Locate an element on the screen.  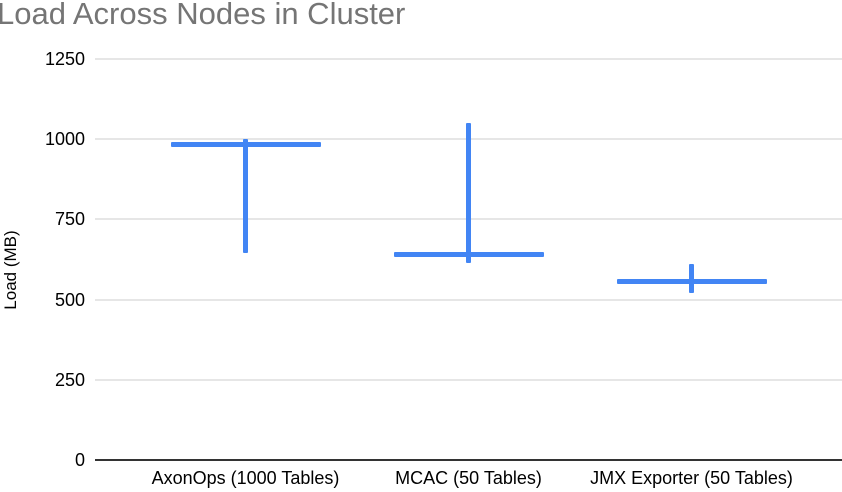
y-tick-label: 0 is located at coordinates (79, 460).